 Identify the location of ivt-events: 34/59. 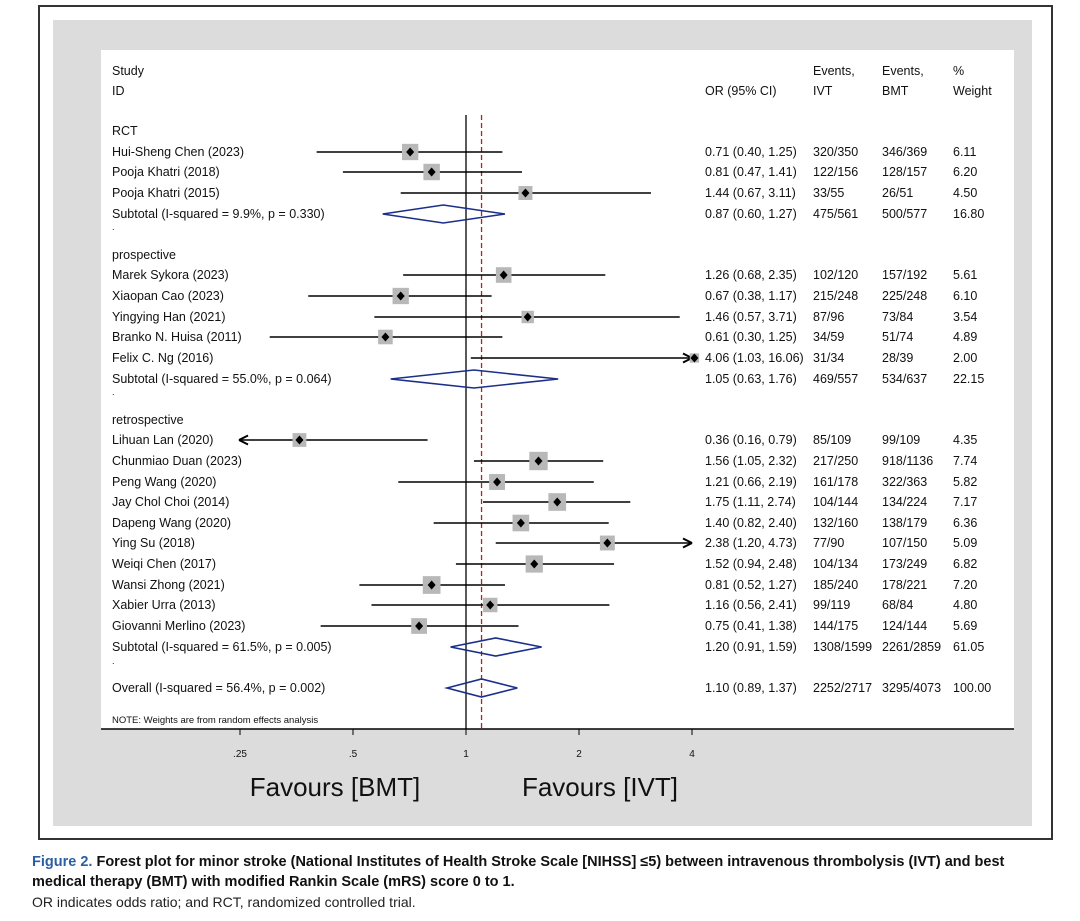
(828, 337).